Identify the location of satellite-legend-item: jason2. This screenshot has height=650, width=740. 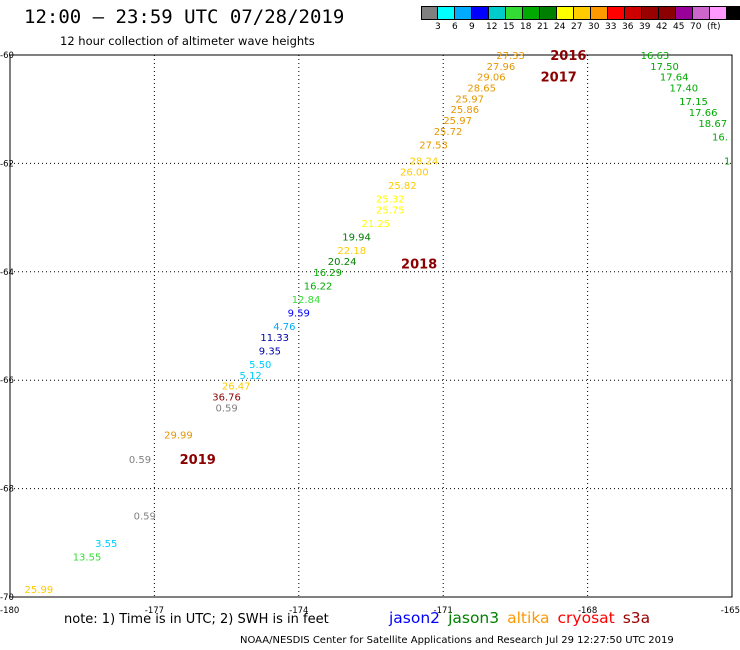
(415, 618).